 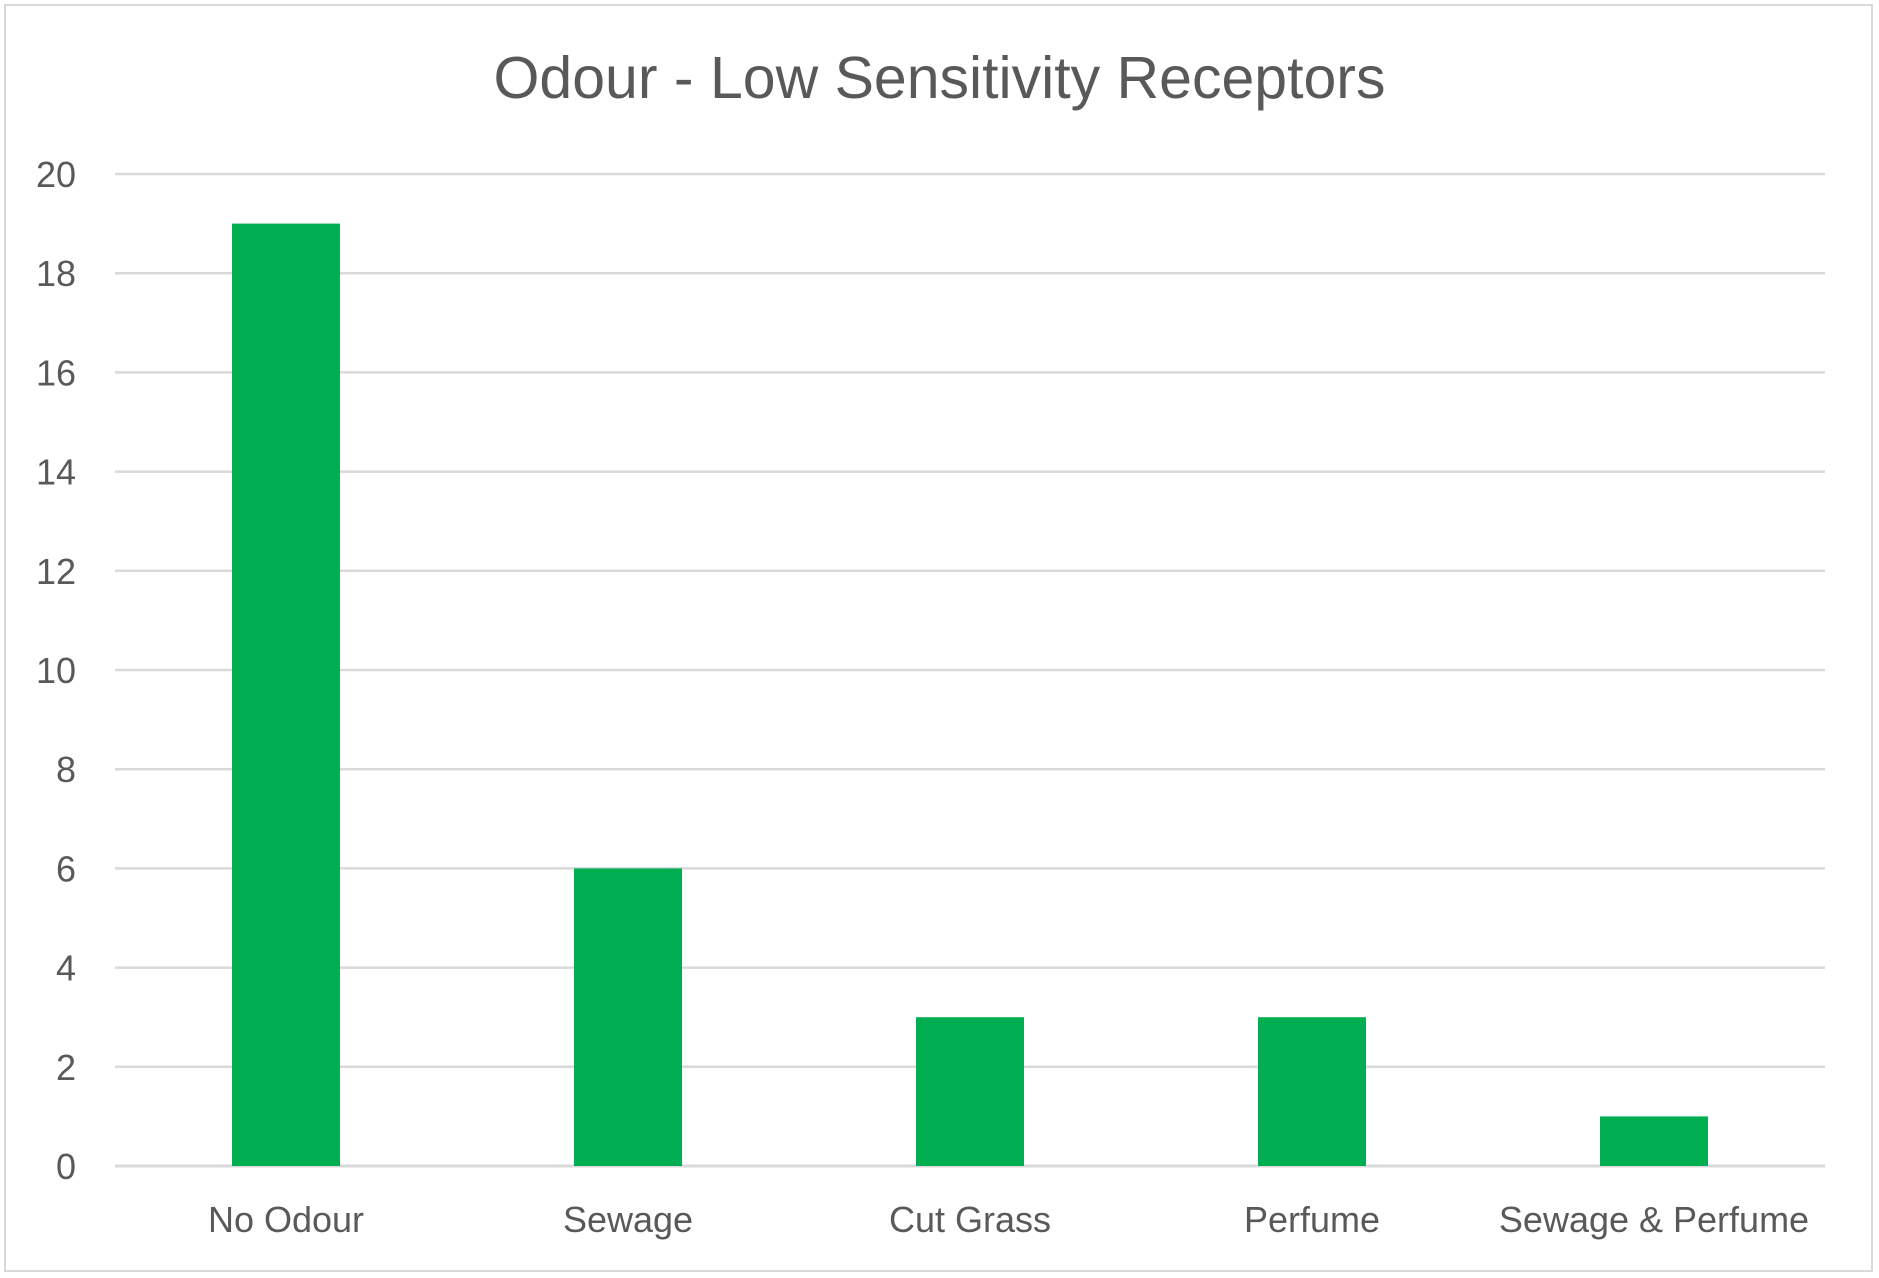 What do you see at coordinates (970, 1219) in the screenshot?
I see `x-tick-label: Cut Grass` at bounding box center [970, 1219].